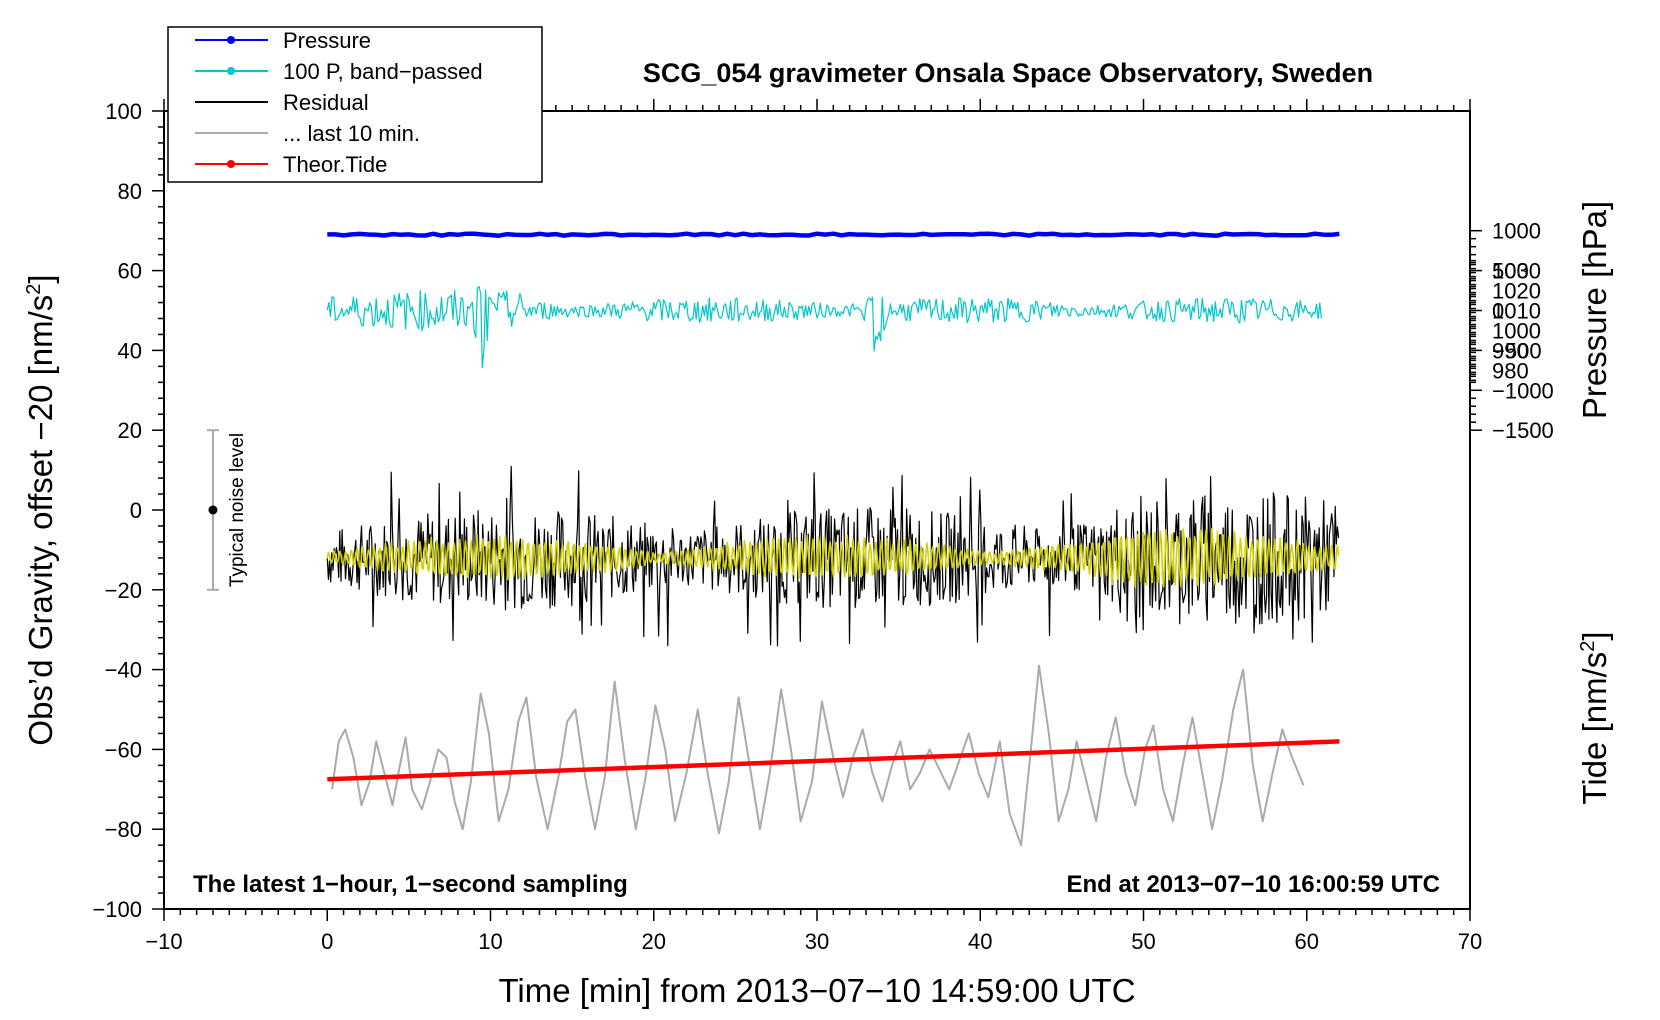 This screenshot has width=1660, height=1020. I want to click on annotation-left: The latest 1−hour, 1−second sampling, so click(410, 884).